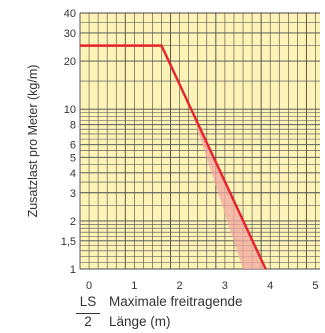 This screenshot has width=325, height=333. I want to click on y-axis-label: Zusatzlast pro Meter (kg/m), so click(33, 141).